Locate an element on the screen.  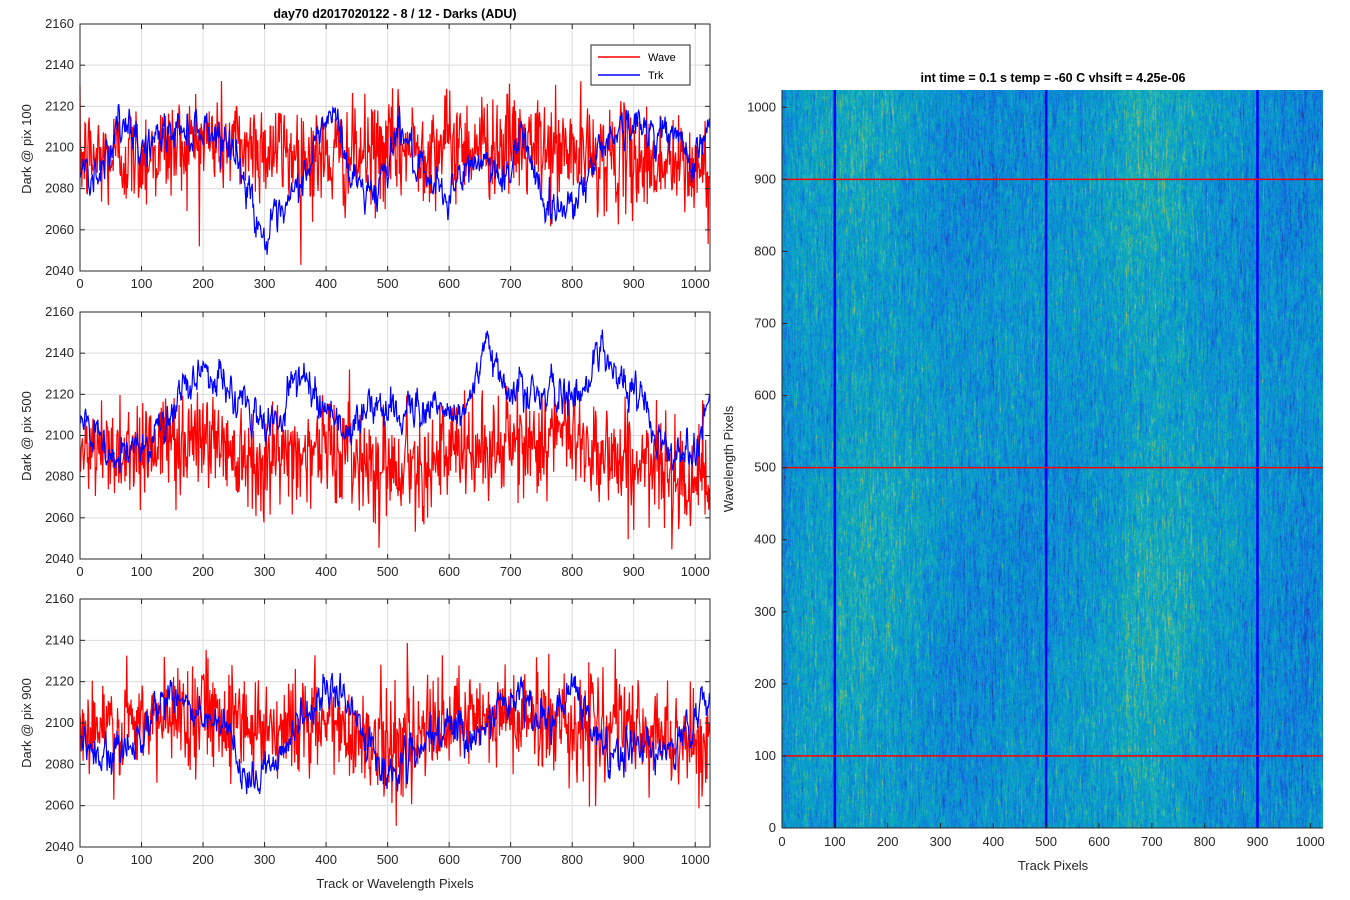
y-tick-label: 800 is located at coordinates (765, 250).